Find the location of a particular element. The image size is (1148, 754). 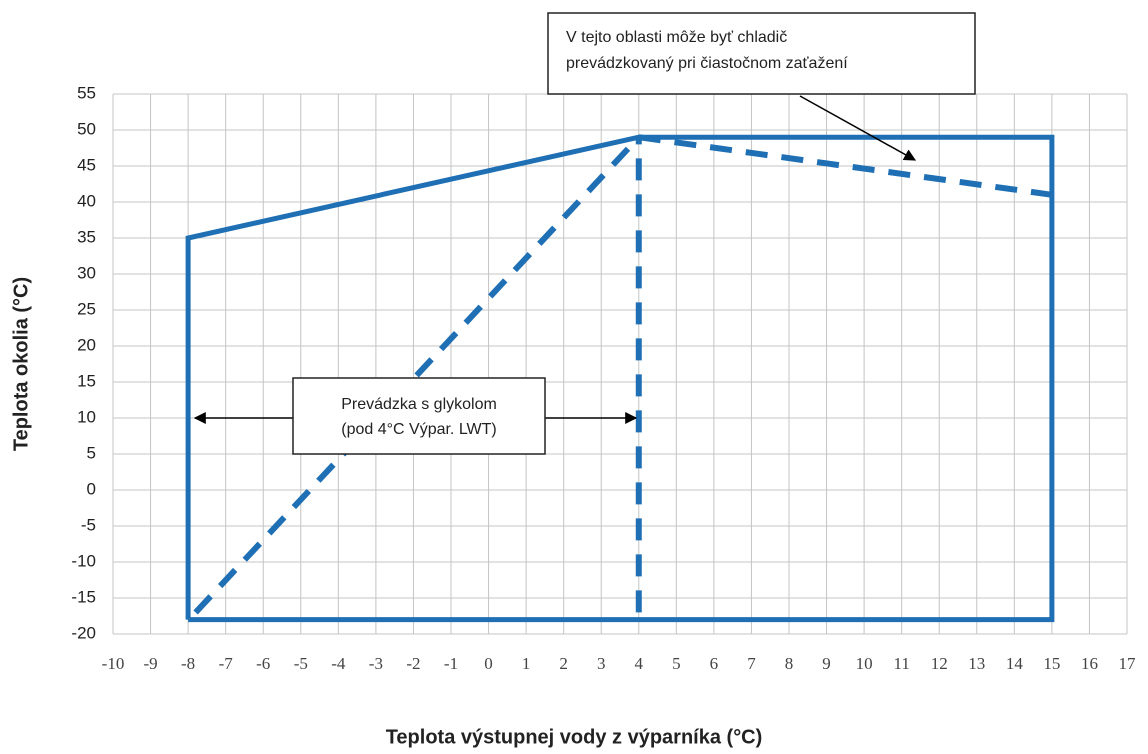

x-tick-label: 7 is located at coordinates (751, 663).